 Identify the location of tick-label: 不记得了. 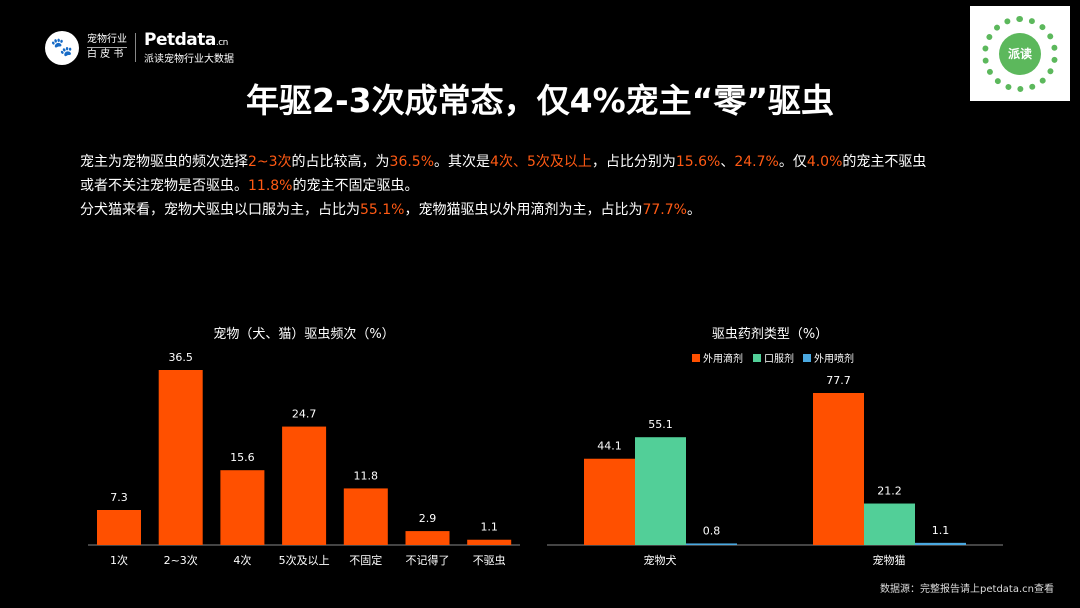
(428, 560).